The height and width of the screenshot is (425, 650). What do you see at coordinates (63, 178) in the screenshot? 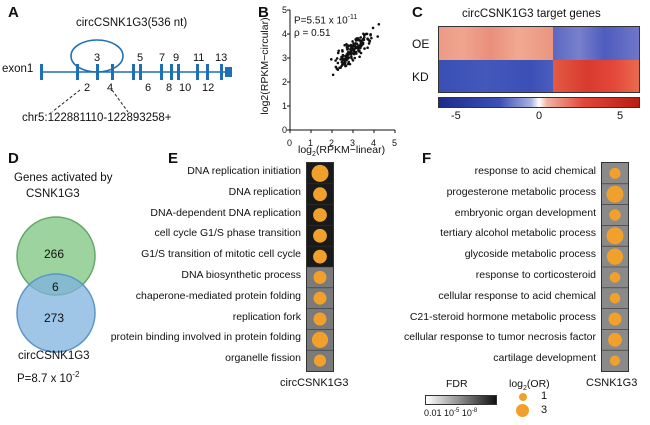
I see `venn-title-line1: Genes activated by` at bounding box center [63, 178].